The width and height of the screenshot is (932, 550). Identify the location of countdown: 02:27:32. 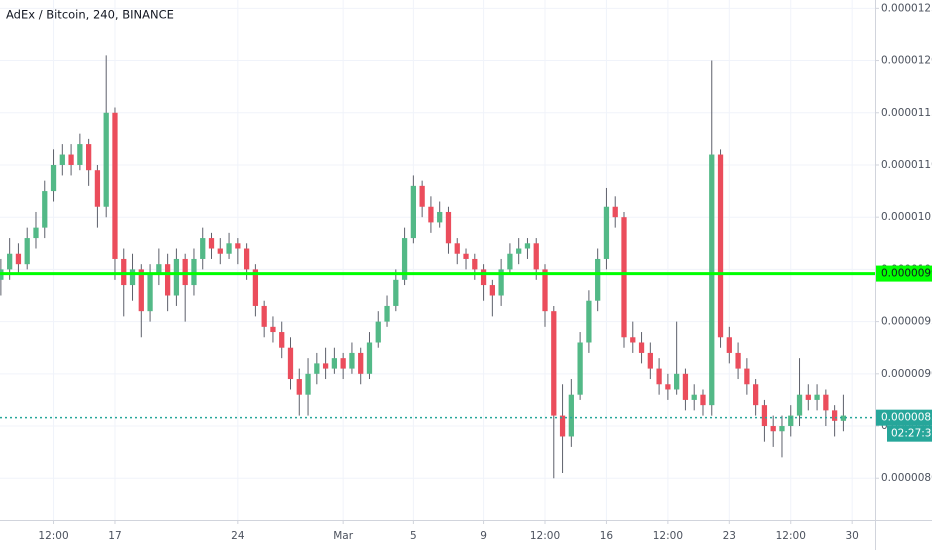
(911, 434).